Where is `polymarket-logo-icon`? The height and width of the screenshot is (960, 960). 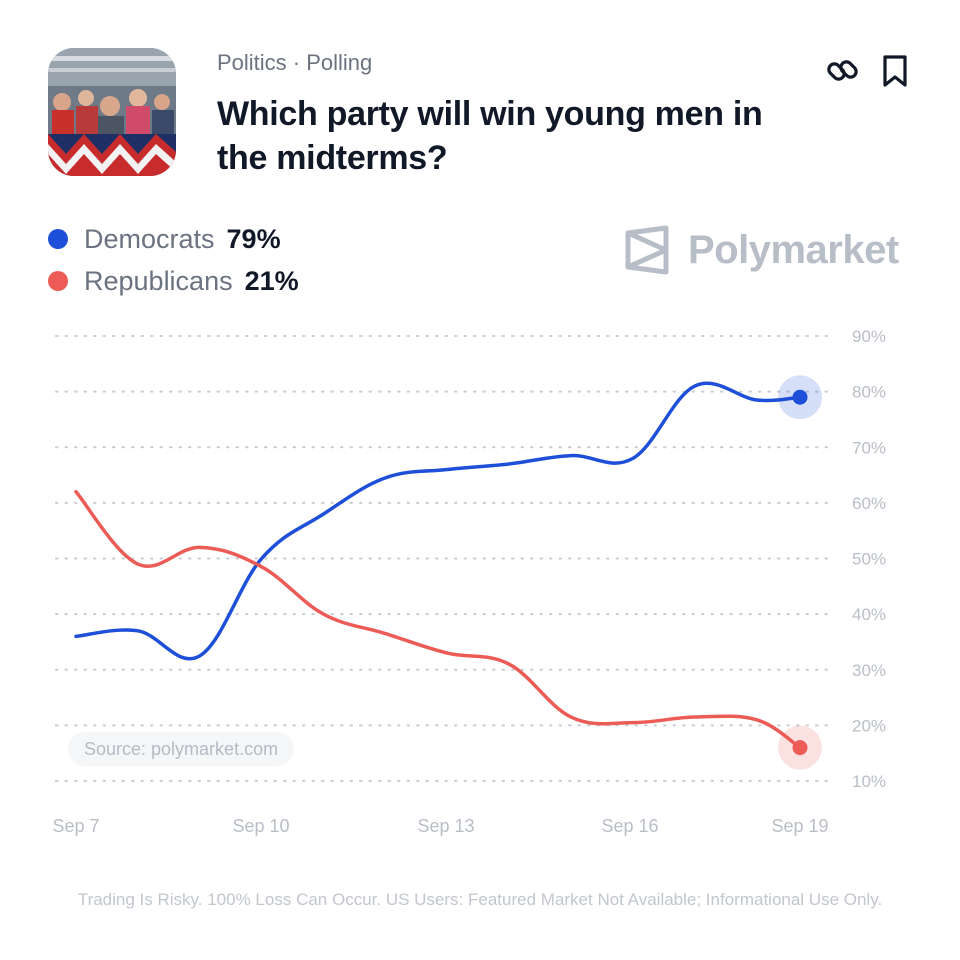 polymarket-logo-icon is located at coordinates (647, 250).